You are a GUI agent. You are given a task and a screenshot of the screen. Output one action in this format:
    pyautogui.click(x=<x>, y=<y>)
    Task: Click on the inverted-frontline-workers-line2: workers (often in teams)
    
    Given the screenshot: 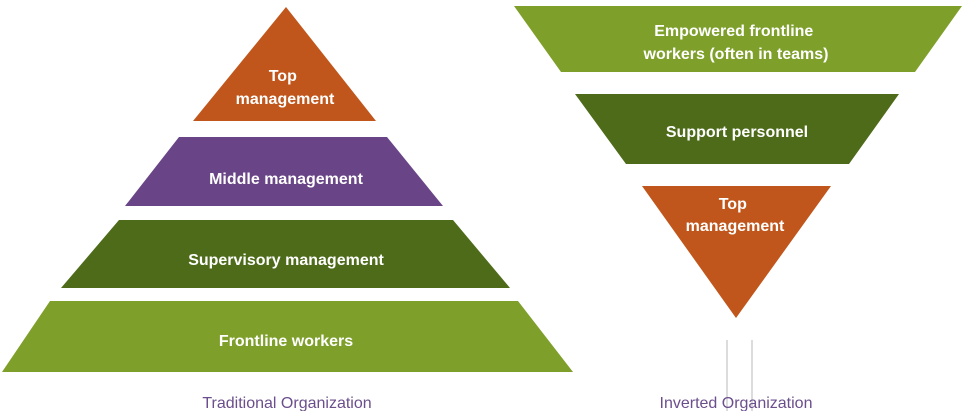 What is the action you would take?
    pyautogui.click(x=736, y=54)
    